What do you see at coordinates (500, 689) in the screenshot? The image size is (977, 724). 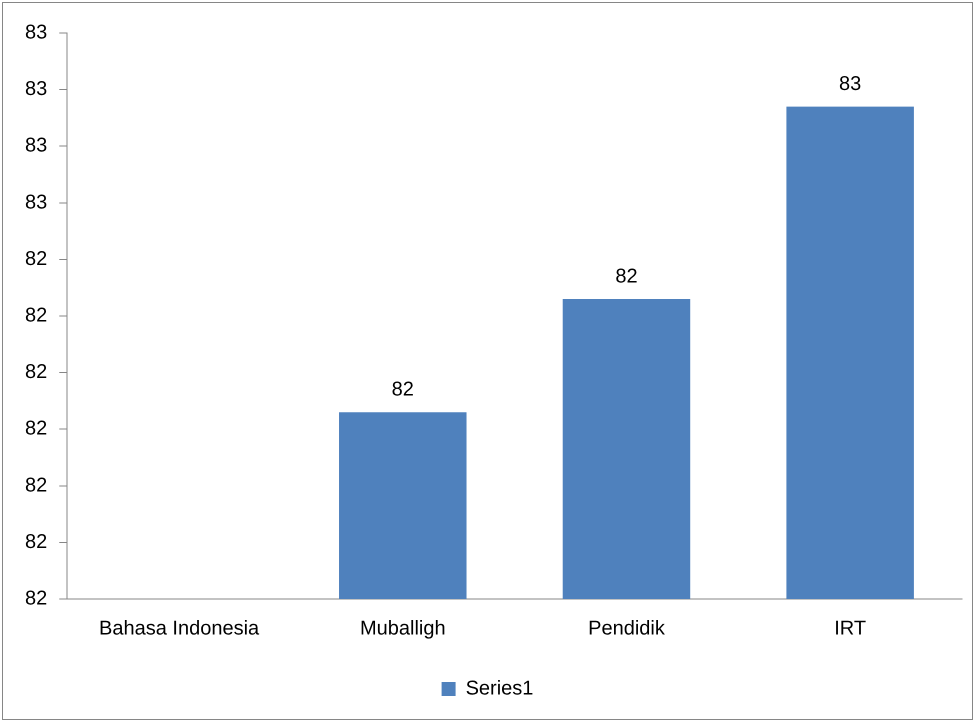 I see `legend-label: Series1` at bounding box center [500, 689].